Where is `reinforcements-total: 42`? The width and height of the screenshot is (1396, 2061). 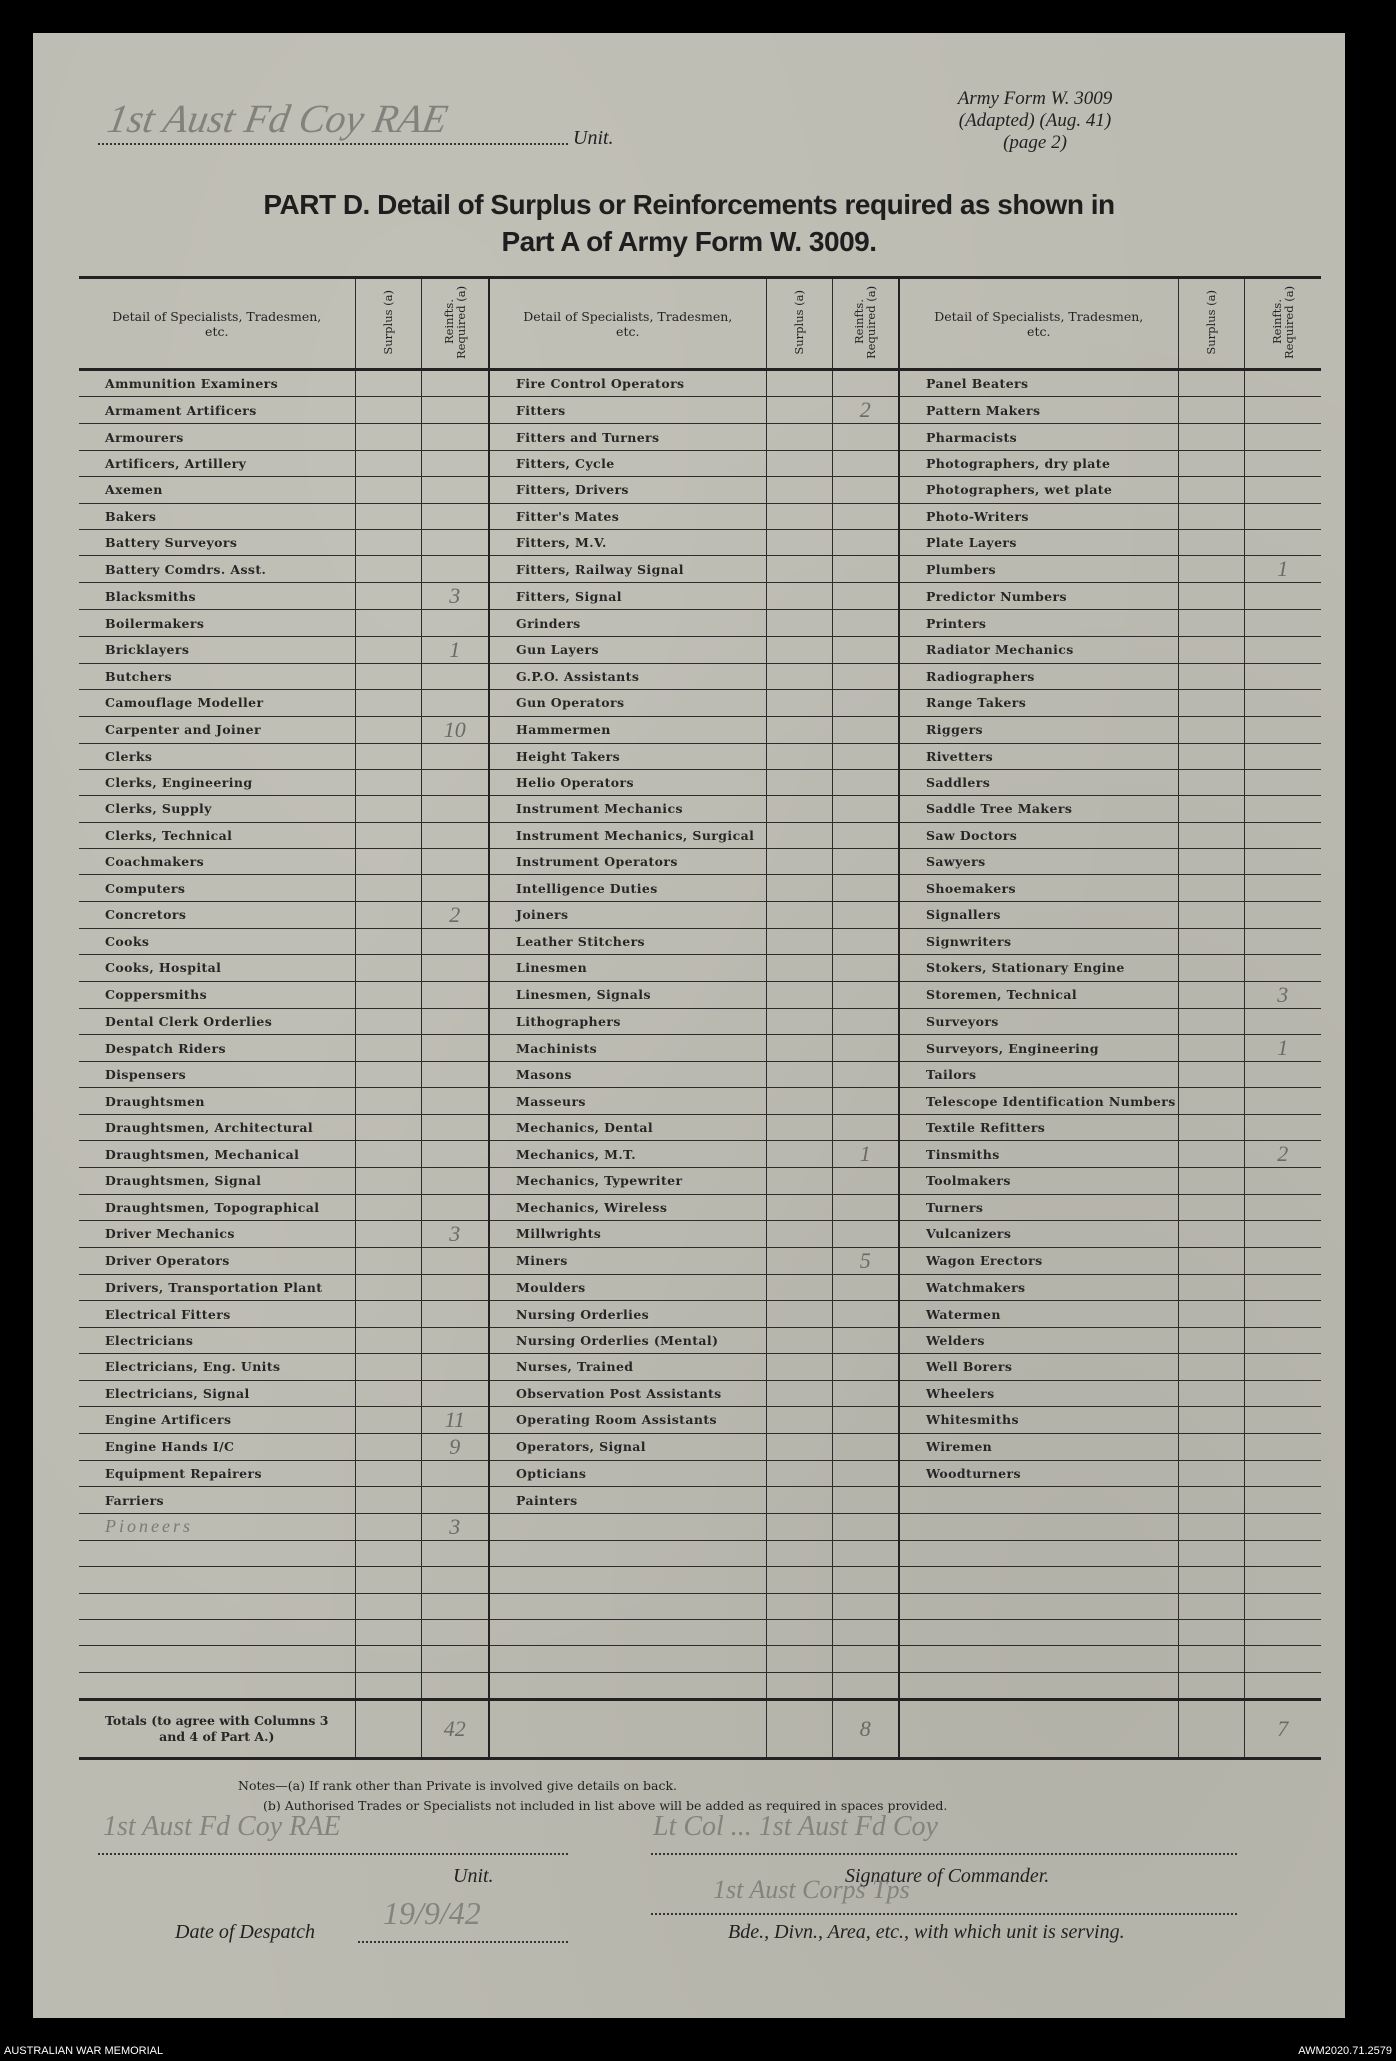 reinforcements-total: 42 is located at coordinates (454, 1729).